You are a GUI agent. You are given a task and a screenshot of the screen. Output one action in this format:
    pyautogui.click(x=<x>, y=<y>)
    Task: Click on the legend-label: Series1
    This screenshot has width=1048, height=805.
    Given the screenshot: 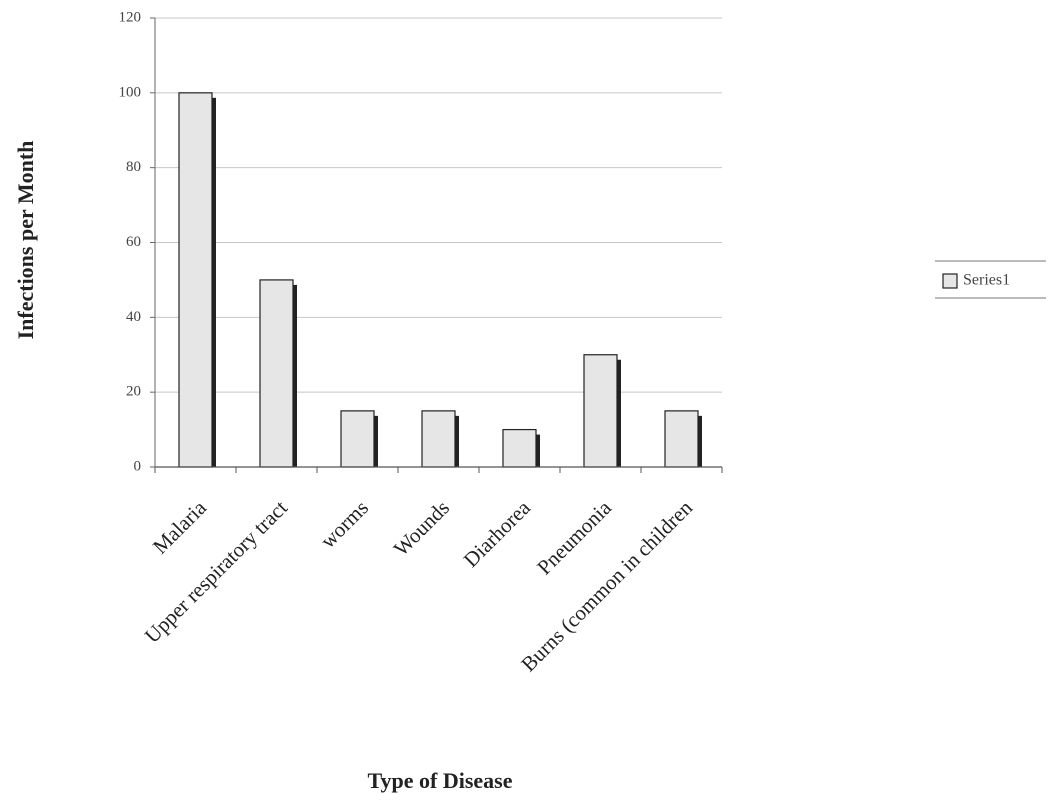 What is the action you would take?
    pyautogui.click(x=986, y=280)
    